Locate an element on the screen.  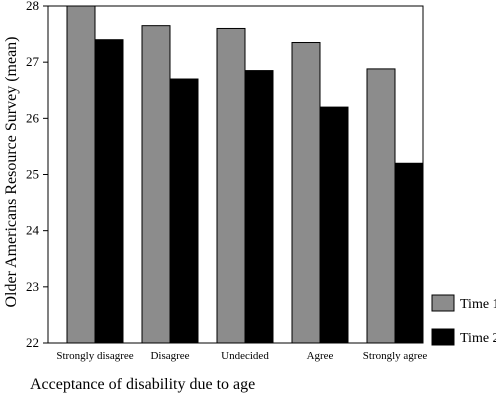
legend-label-2: Time 2 is located at coordinates (478, 338).